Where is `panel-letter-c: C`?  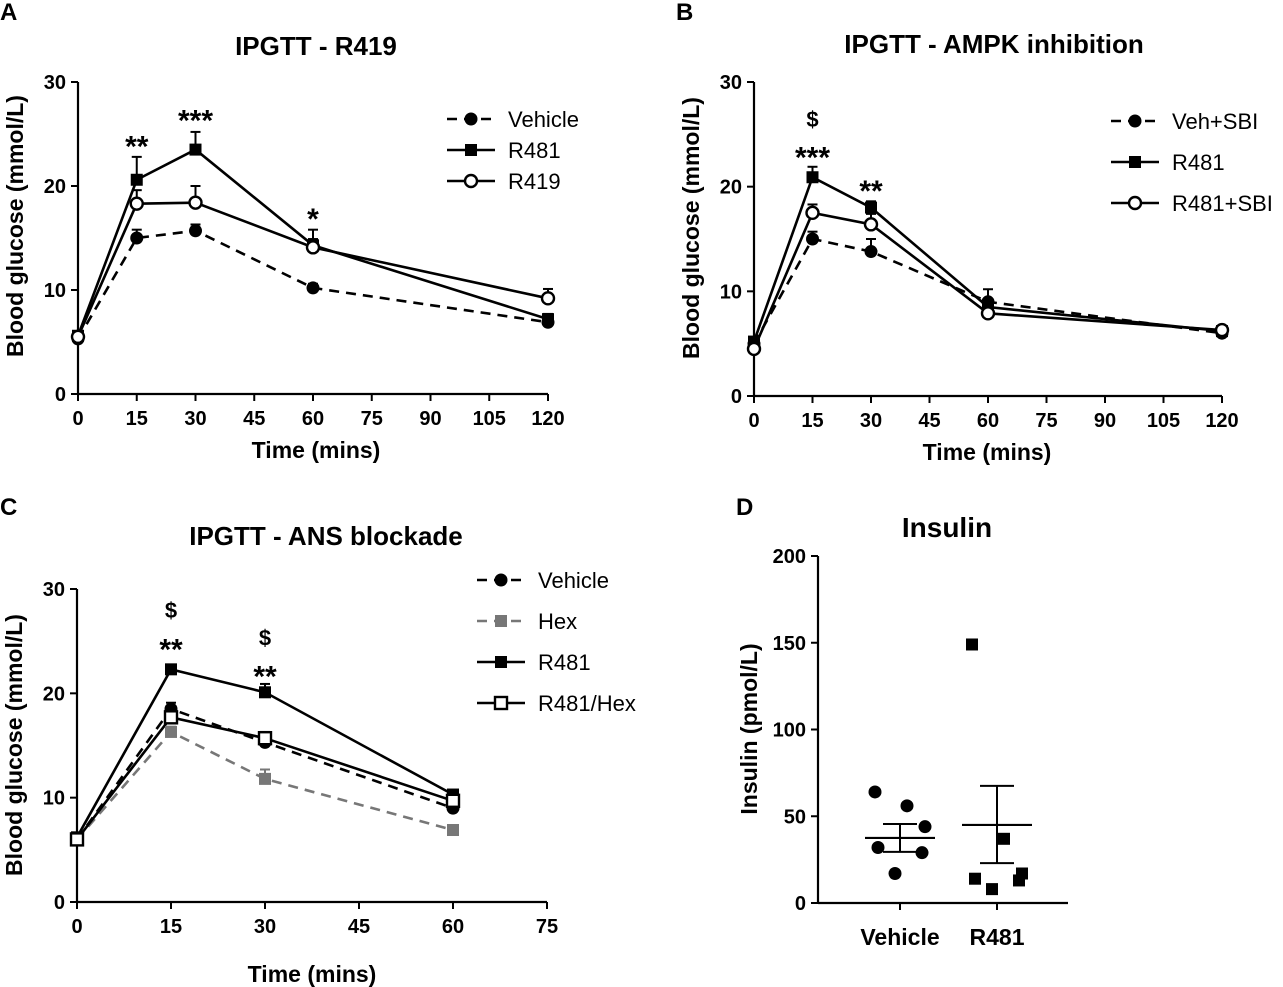
panel-letter-c: C is located at coordinates (8, 507).